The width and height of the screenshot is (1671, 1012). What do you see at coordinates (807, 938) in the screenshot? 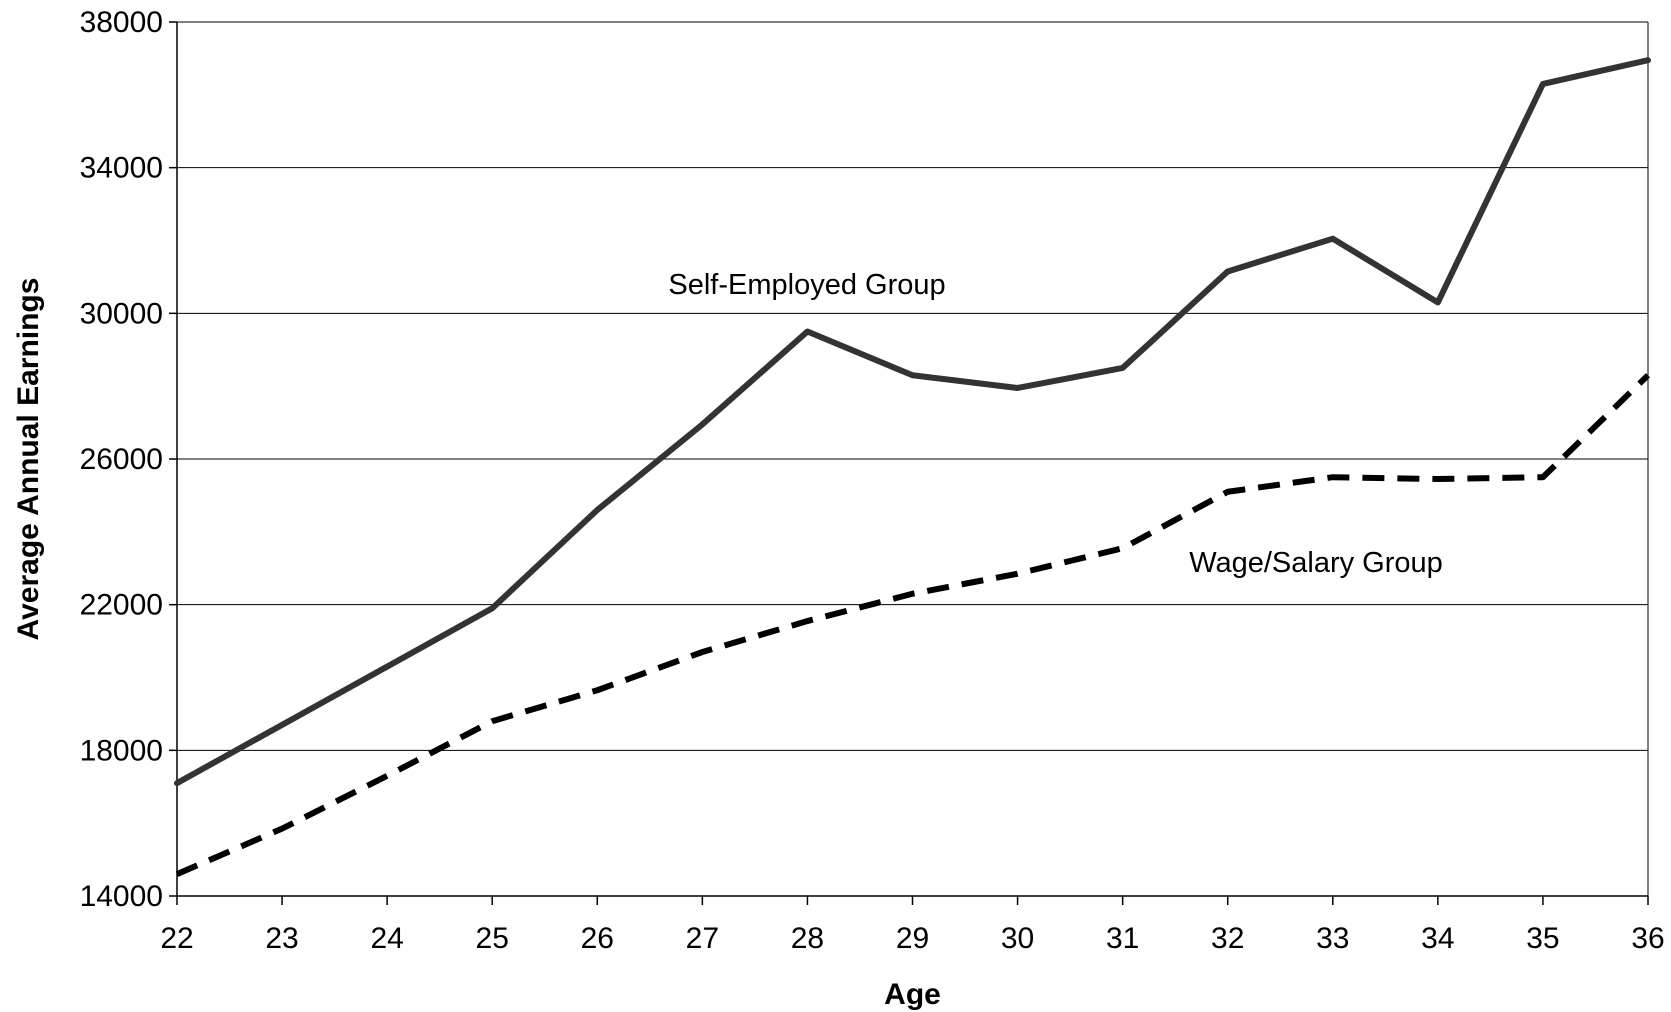
I see `x-tick-label: 28` at bounding box center [807, 938].